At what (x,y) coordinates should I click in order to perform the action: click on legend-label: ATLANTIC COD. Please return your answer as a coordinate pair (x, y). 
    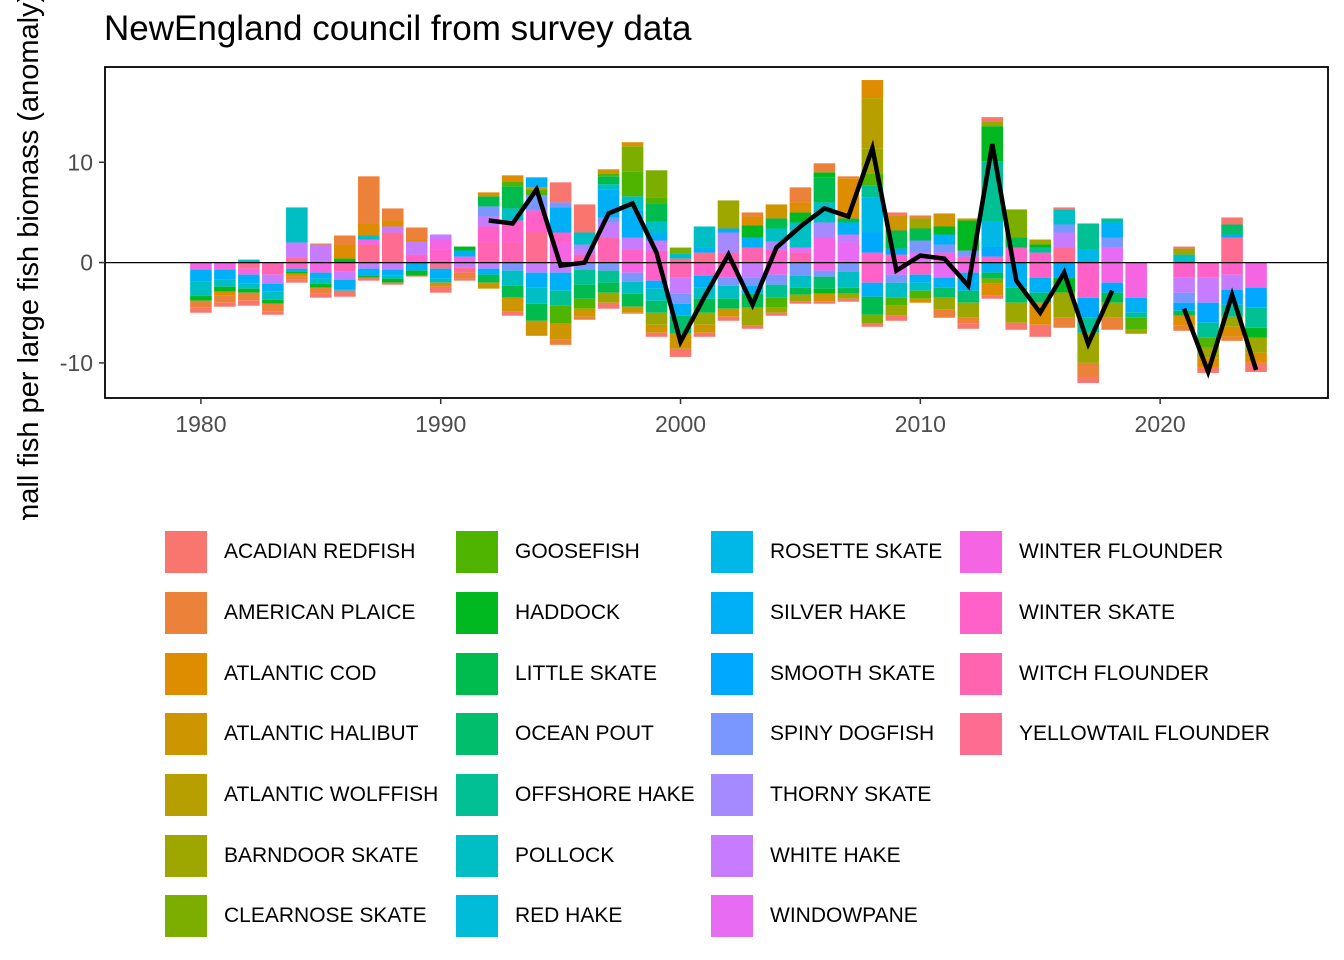
    Looking at the image, I should click on (300, 673).